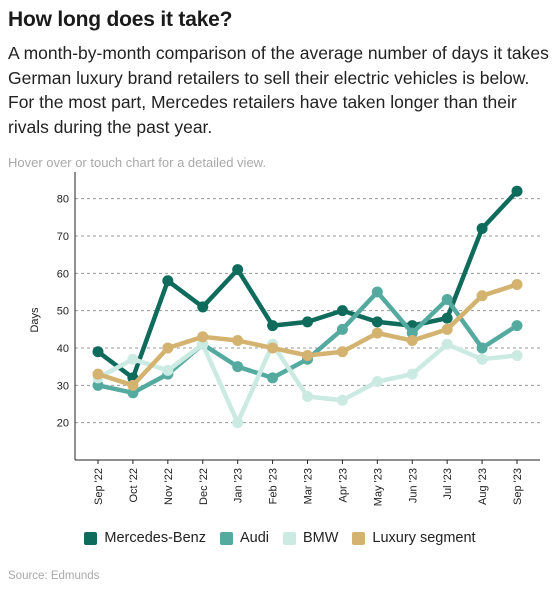  What do you see at coordinates (413, 485) in the screenshot?
I see `x-tick-label: Jun '23` at bounding box center [413, 485].